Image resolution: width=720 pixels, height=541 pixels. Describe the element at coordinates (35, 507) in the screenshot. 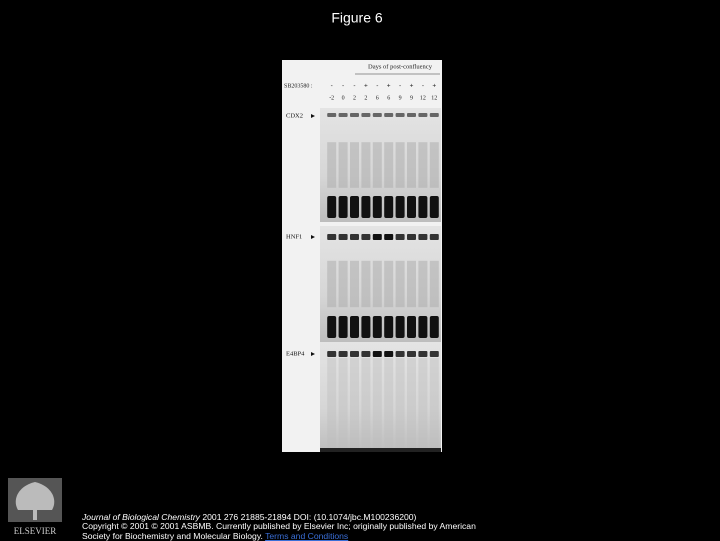

I see `elsevier-logo: ELSEVIER` at that location.